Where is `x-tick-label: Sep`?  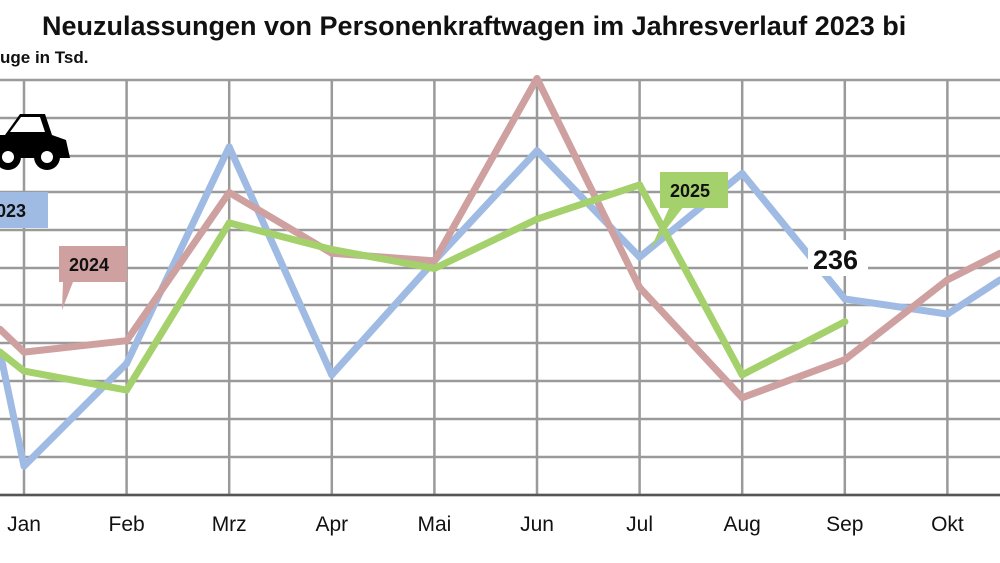 x-tick-label: Sep is located at coordinates (844, 524).